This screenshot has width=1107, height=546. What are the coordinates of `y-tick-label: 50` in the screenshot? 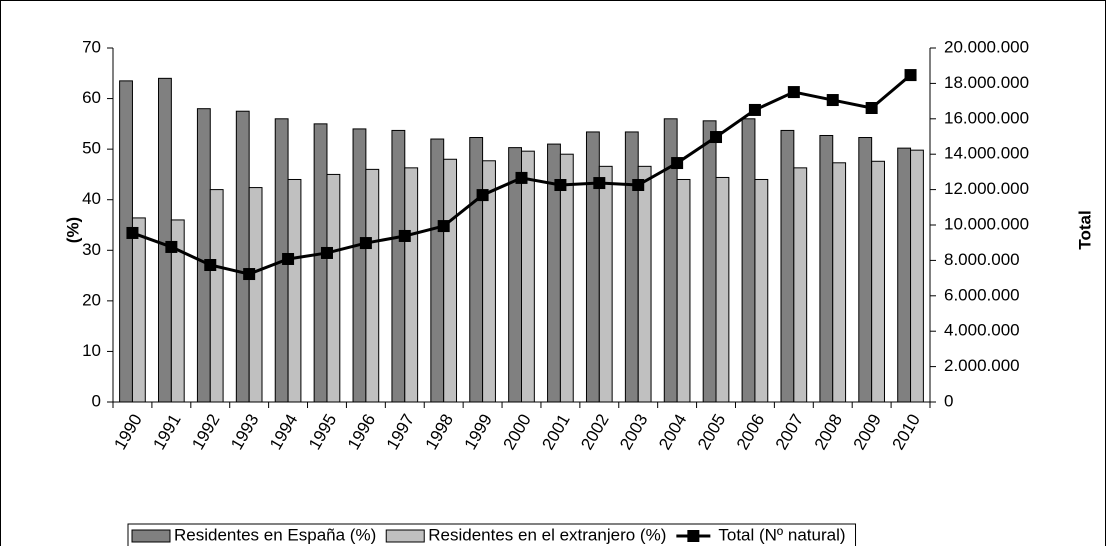 It's located at (91, 148).